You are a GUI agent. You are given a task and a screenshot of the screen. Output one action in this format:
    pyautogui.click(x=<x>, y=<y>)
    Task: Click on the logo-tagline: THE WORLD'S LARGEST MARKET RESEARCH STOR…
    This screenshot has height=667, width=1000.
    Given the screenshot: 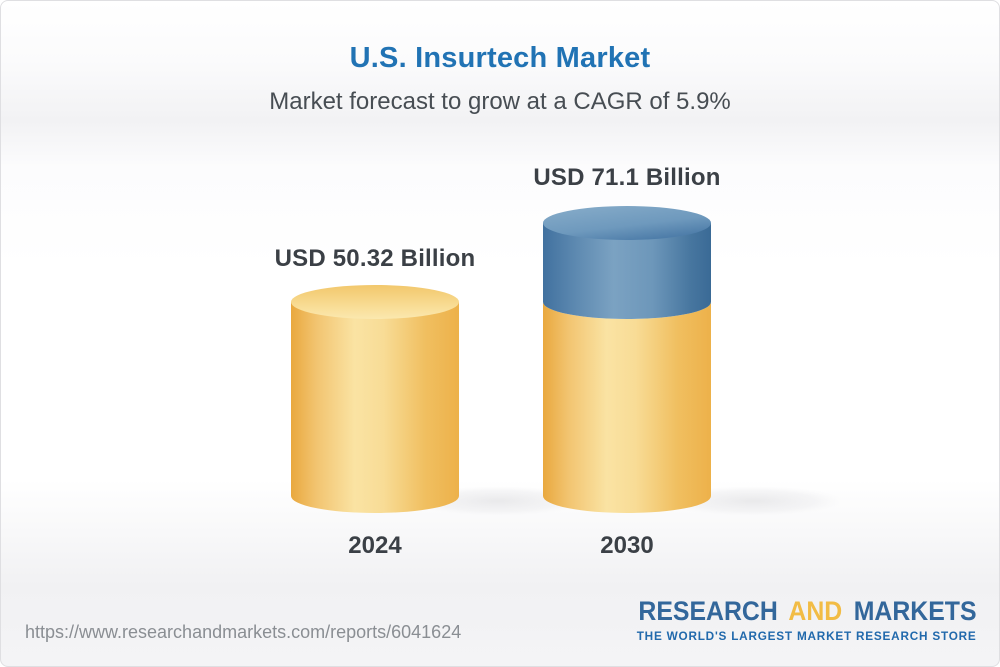 What is the action you would take?
    pyautogui.click(x=807, y=636)
    